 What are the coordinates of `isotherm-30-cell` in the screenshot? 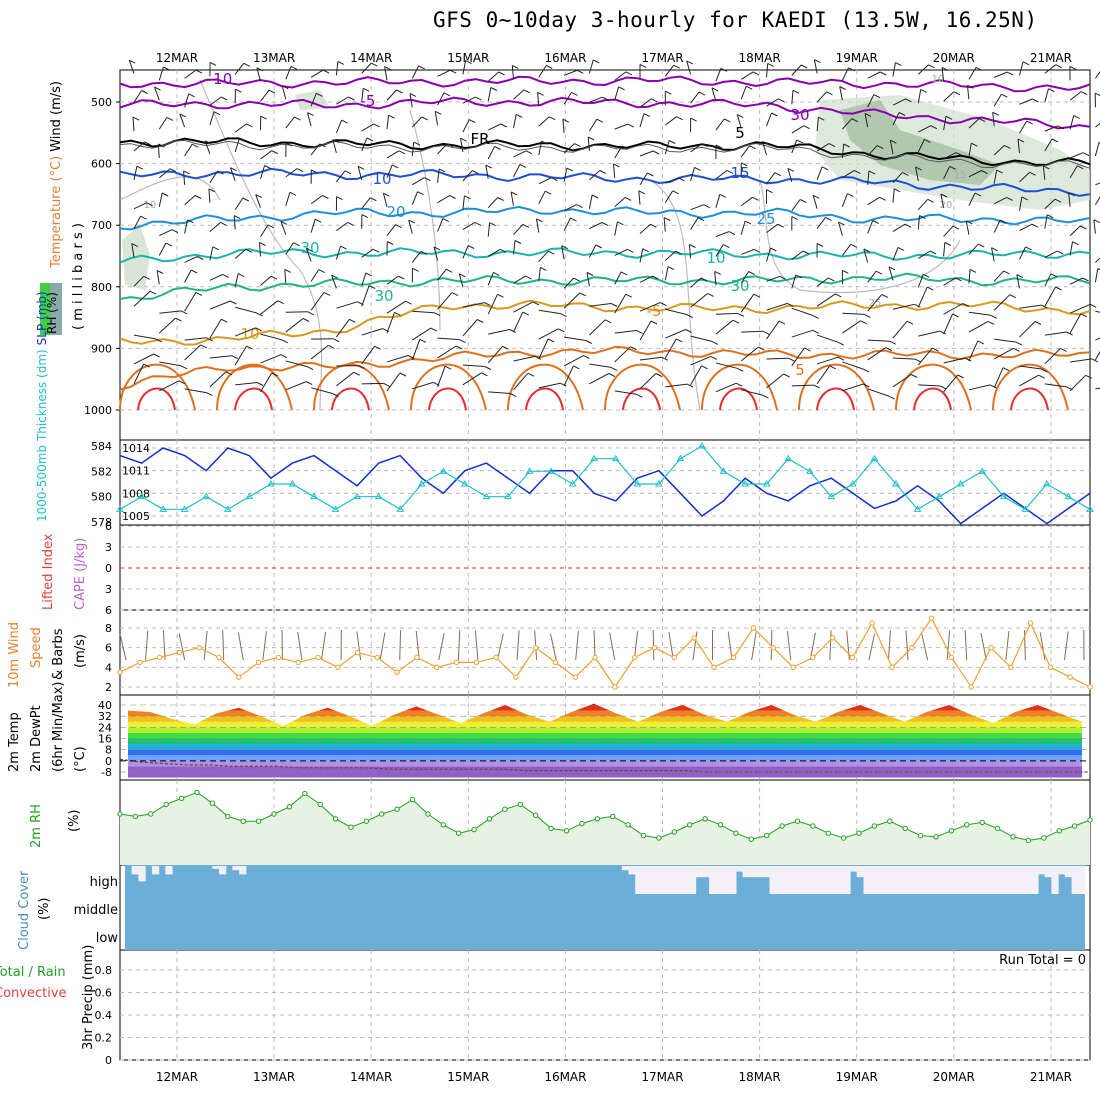 It's located at (836, 387).